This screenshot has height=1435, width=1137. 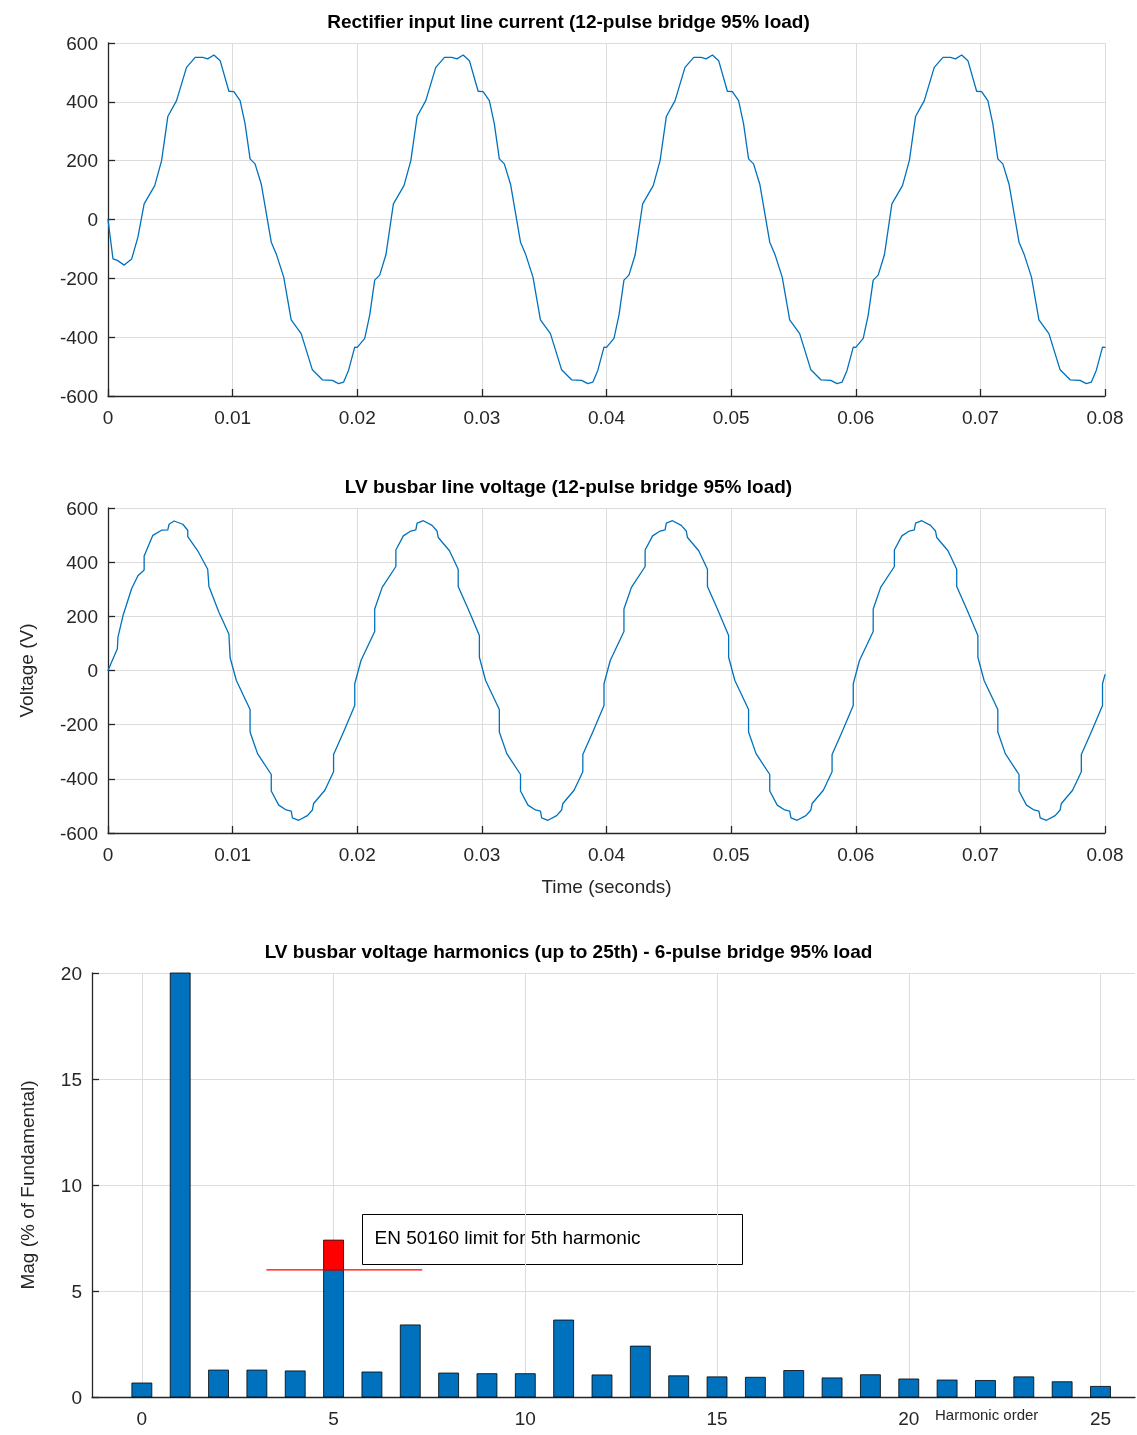 What do you see at coordinates (568, 21) in the screenshot?
I see `chart-title: Rectifier input line current (12-pulse bridge 95% load)` at bounding box center [568, 21].